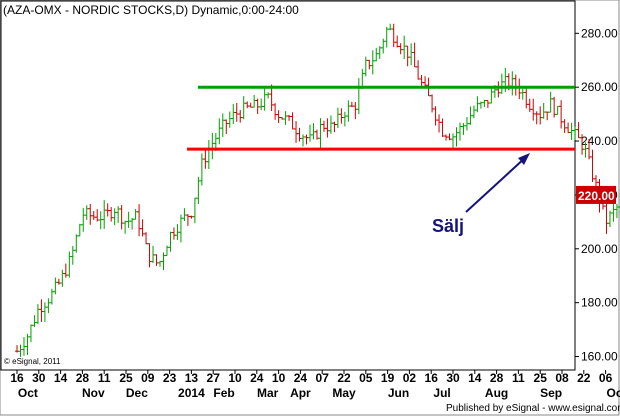 The width and height of the screenshot is (620, 416). What do you see at coordinates (599, 249) in the screenshot?
I see `y-tick-label: 200.00` at bounding box center [599, 249].